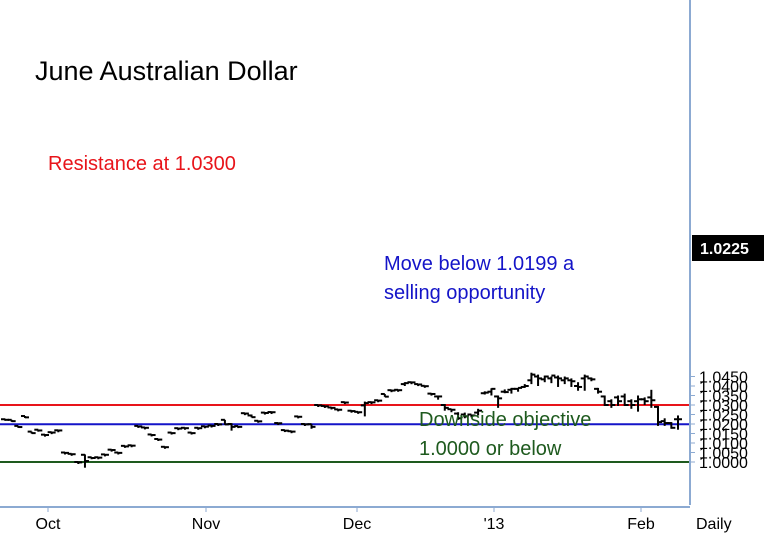 This screenshot has height=543, width=779. I want to click on objective-label-line-1: Downside objective, so click(505, 420).